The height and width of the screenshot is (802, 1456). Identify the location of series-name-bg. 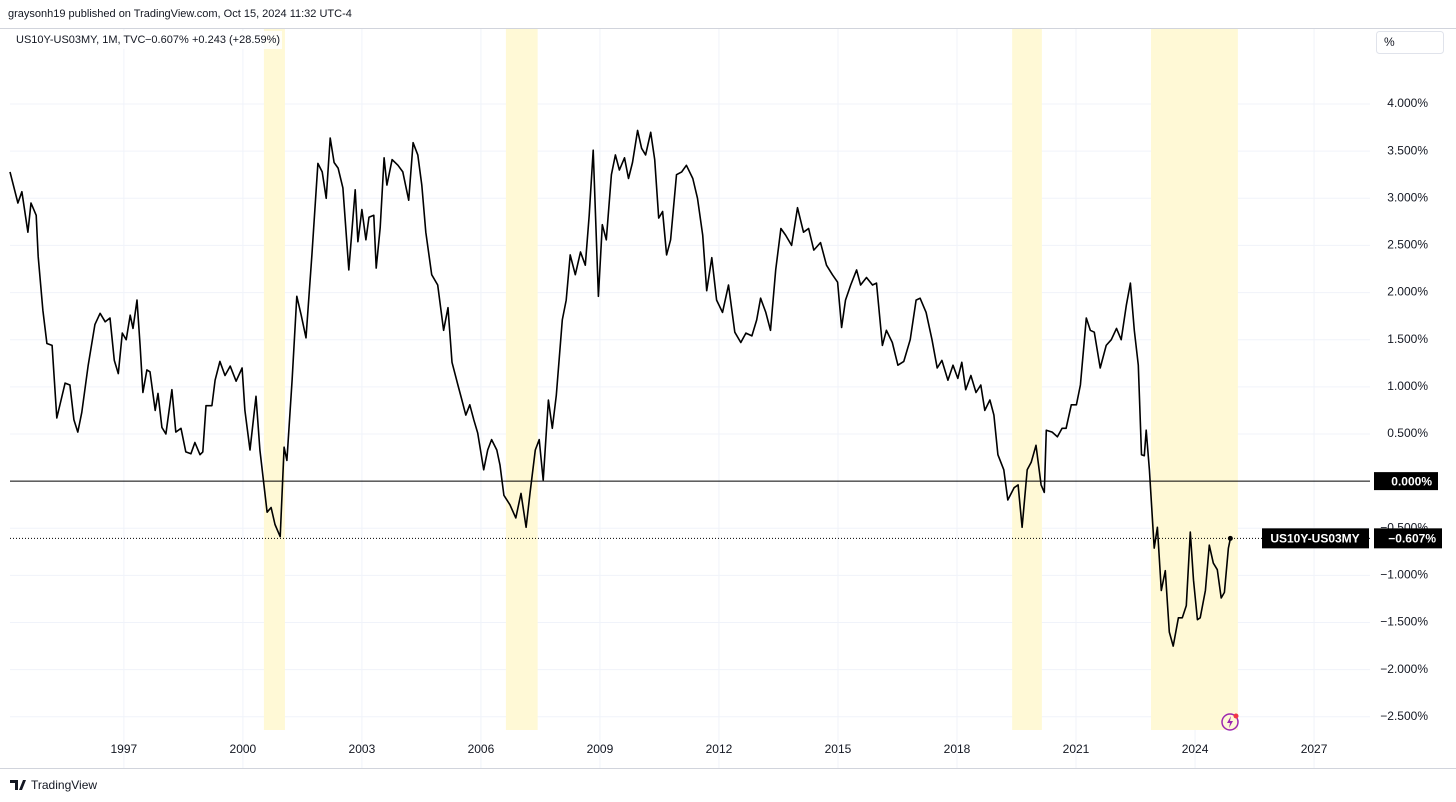
(1315, 538).